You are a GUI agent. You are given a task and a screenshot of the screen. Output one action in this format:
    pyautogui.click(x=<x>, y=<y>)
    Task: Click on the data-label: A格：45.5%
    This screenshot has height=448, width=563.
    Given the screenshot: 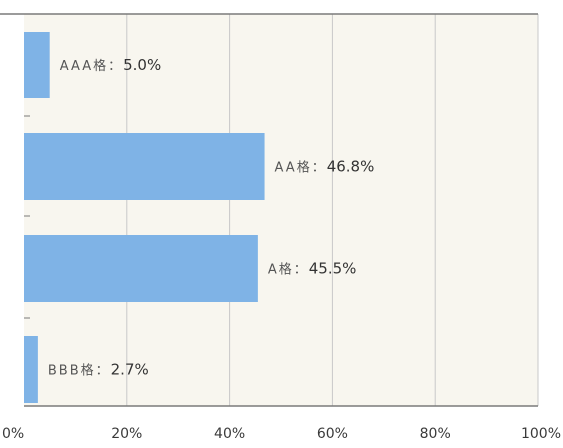 What is the action you would take?
    pyautogui.click(x=312, y=269)
    